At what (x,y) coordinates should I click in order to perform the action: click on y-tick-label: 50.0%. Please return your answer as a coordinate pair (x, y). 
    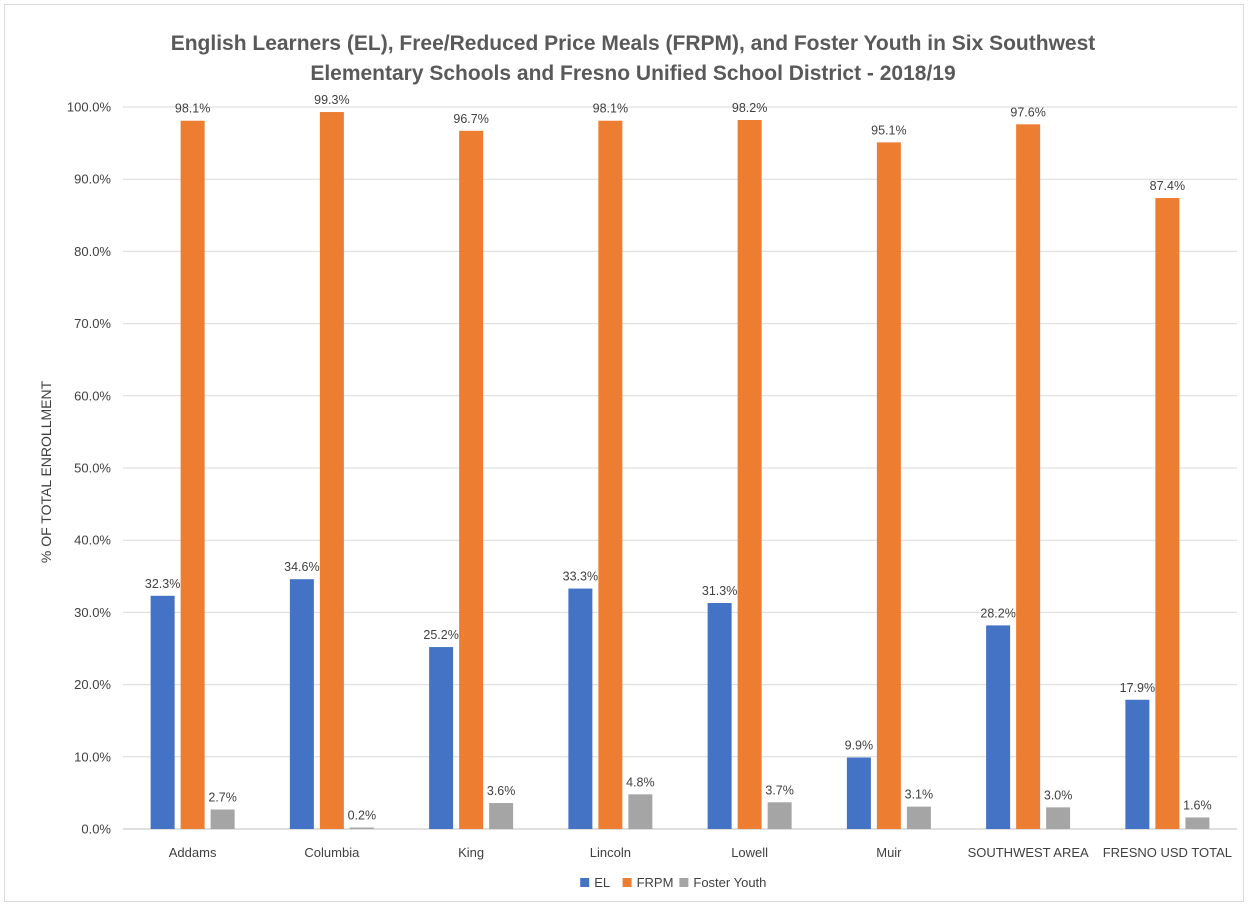
    Looking at the image, I should click on (92, 468).